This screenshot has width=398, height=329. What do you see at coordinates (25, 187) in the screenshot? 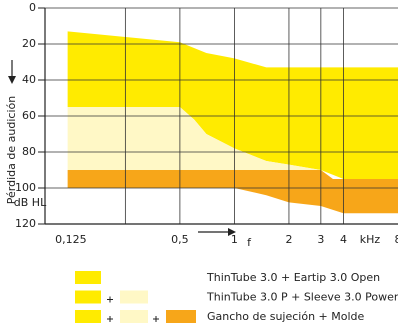
I see `y-tick-label: 100` at bounding box center [25, 187].